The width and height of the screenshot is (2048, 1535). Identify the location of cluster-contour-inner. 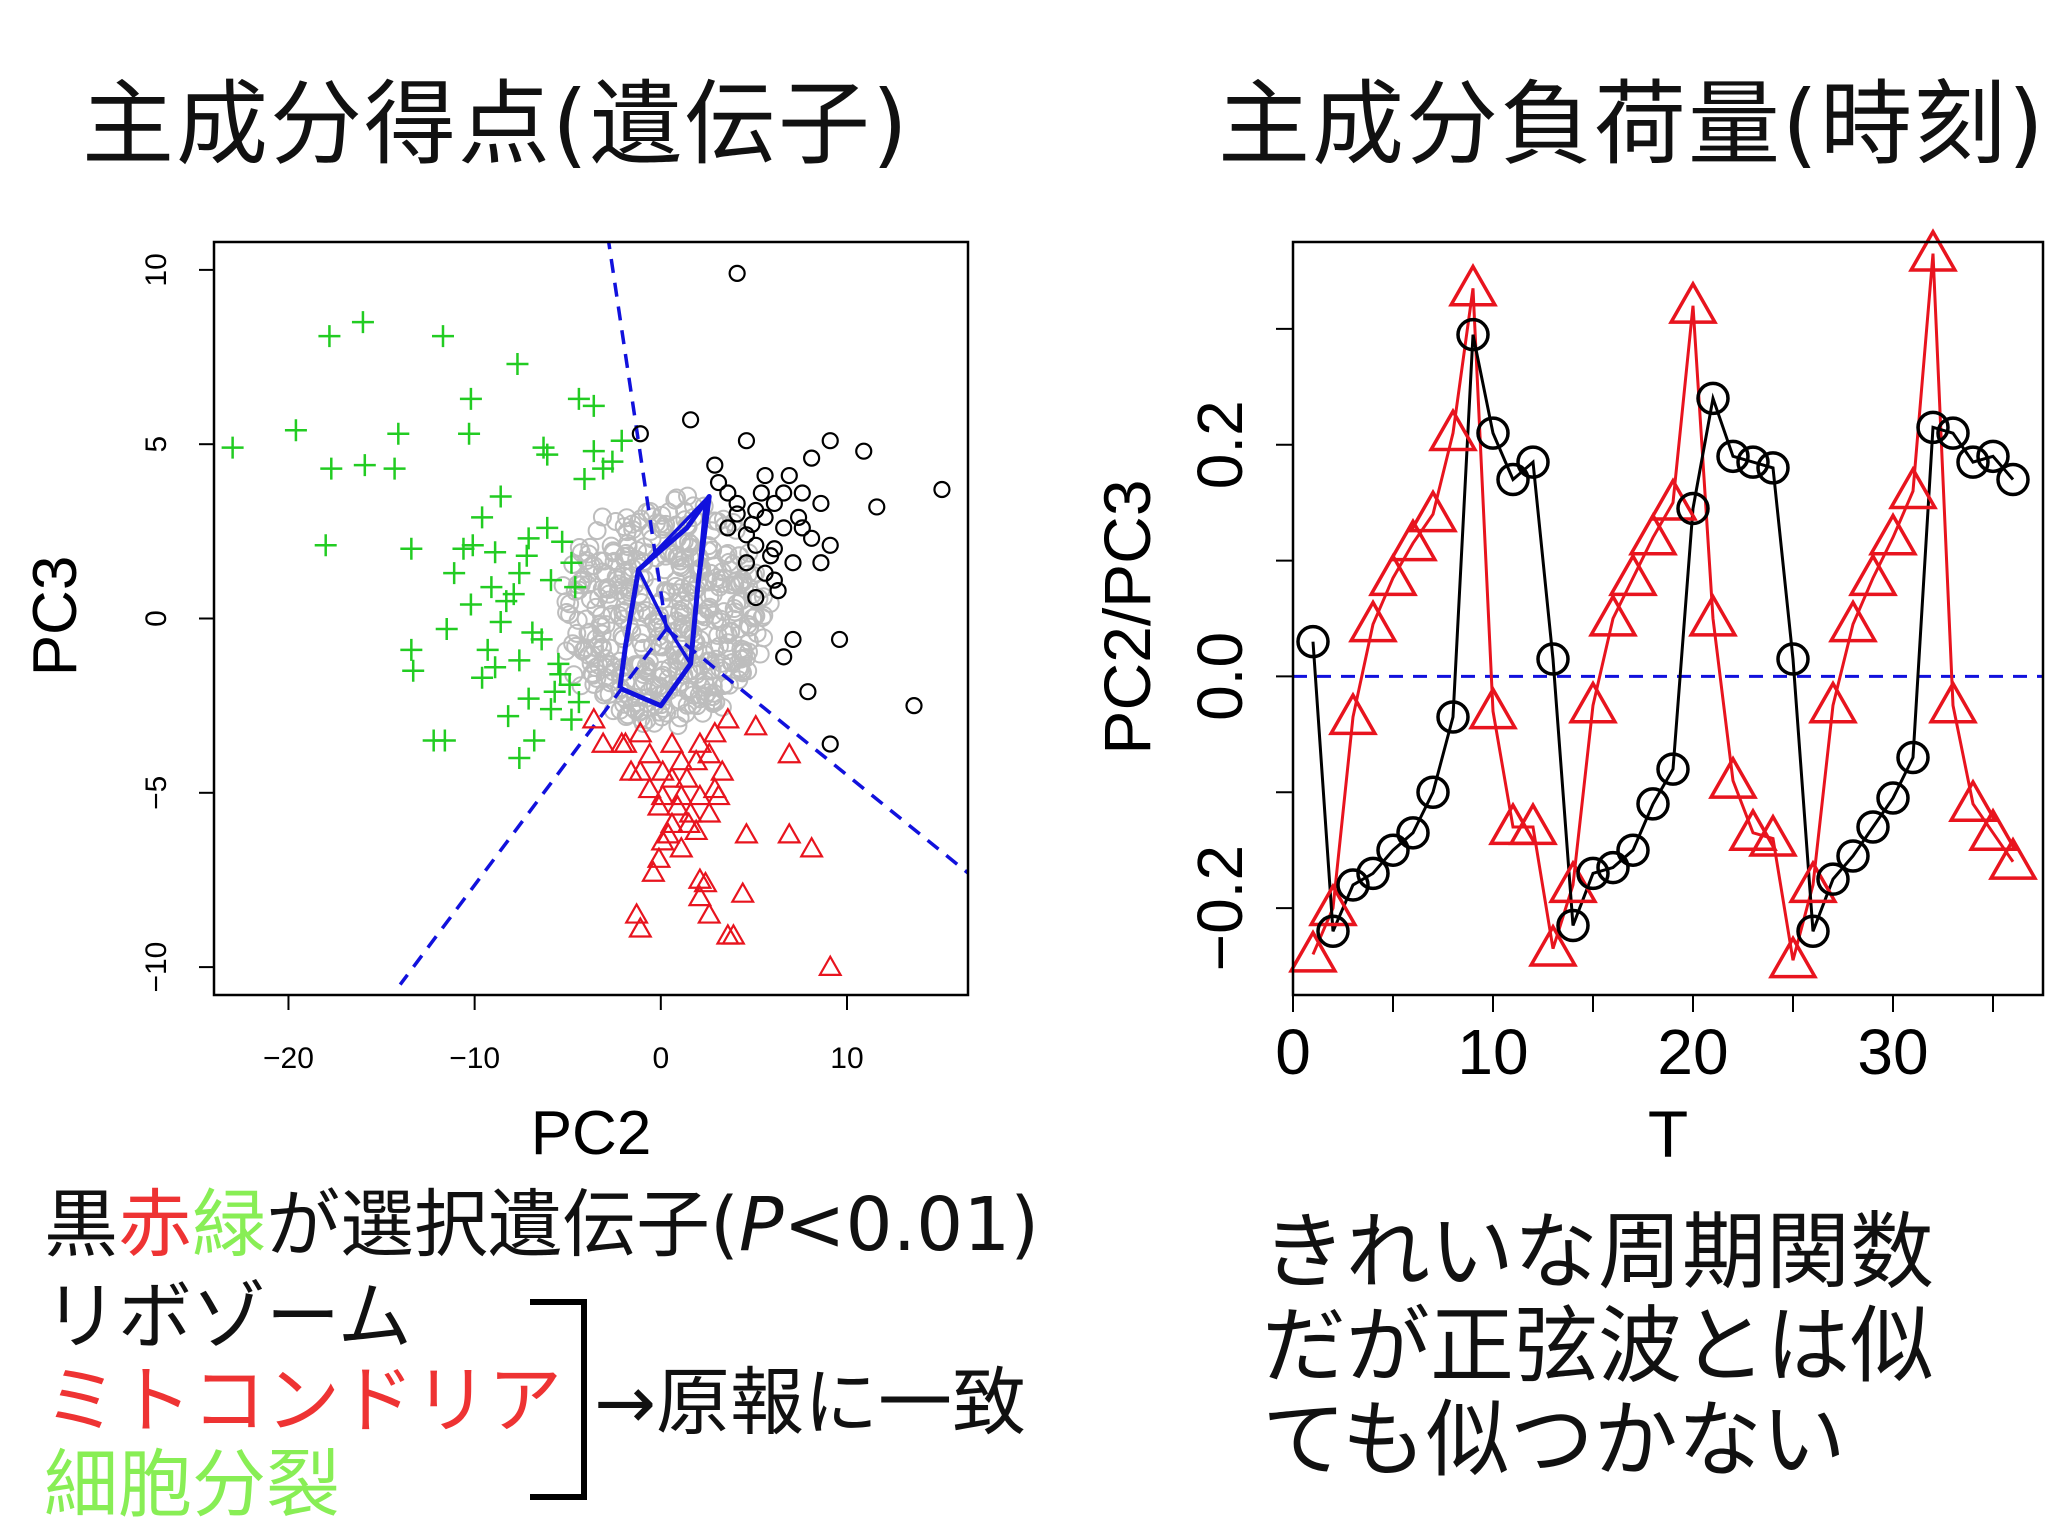
(672, 582).